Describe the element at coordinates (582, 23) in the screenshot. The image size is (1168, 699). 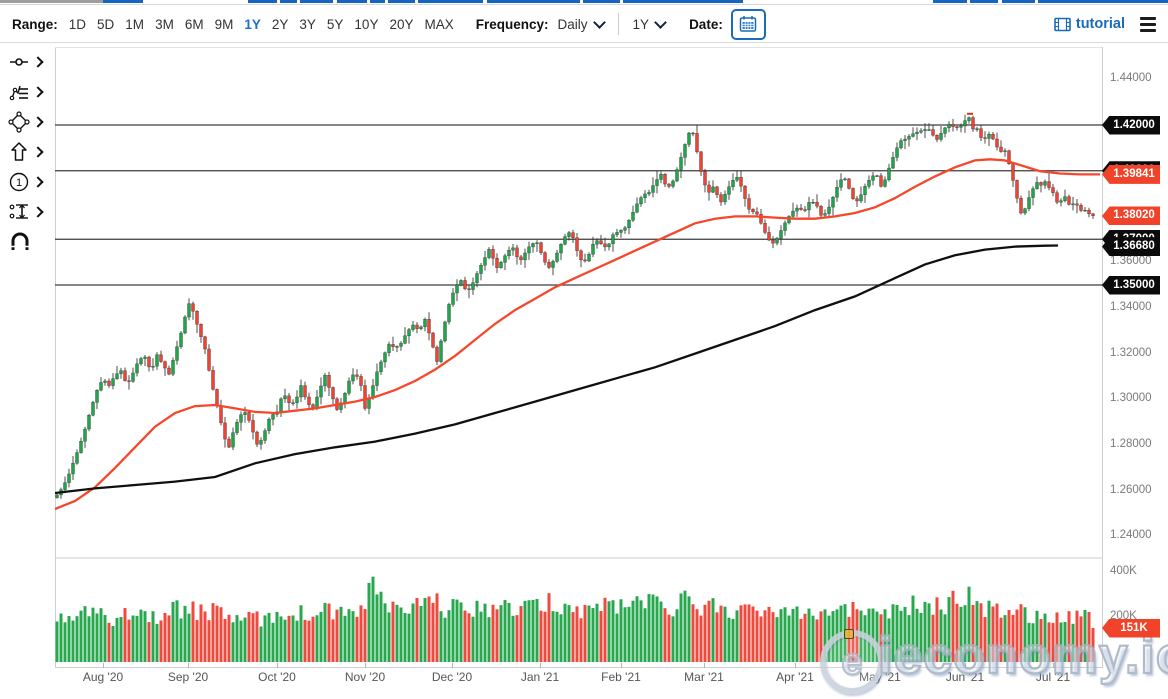
I see `frequency-dropdown: Daily` at that location.